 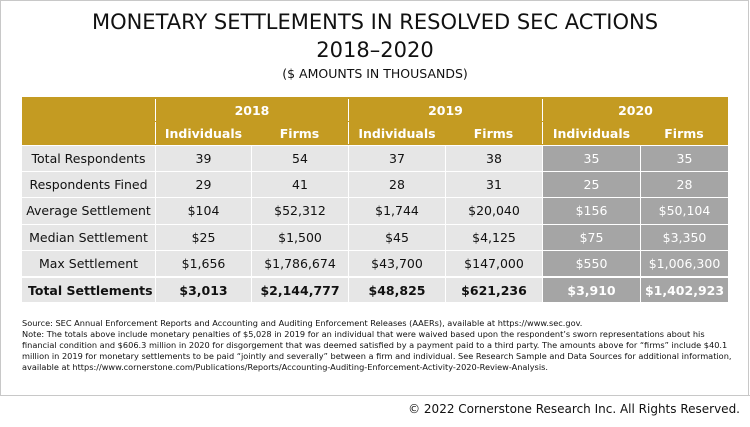 What do you see at coordinates (299, 236) in the screenshot?
I see `table-cell: $1,500` at bounding box center [299, 236].